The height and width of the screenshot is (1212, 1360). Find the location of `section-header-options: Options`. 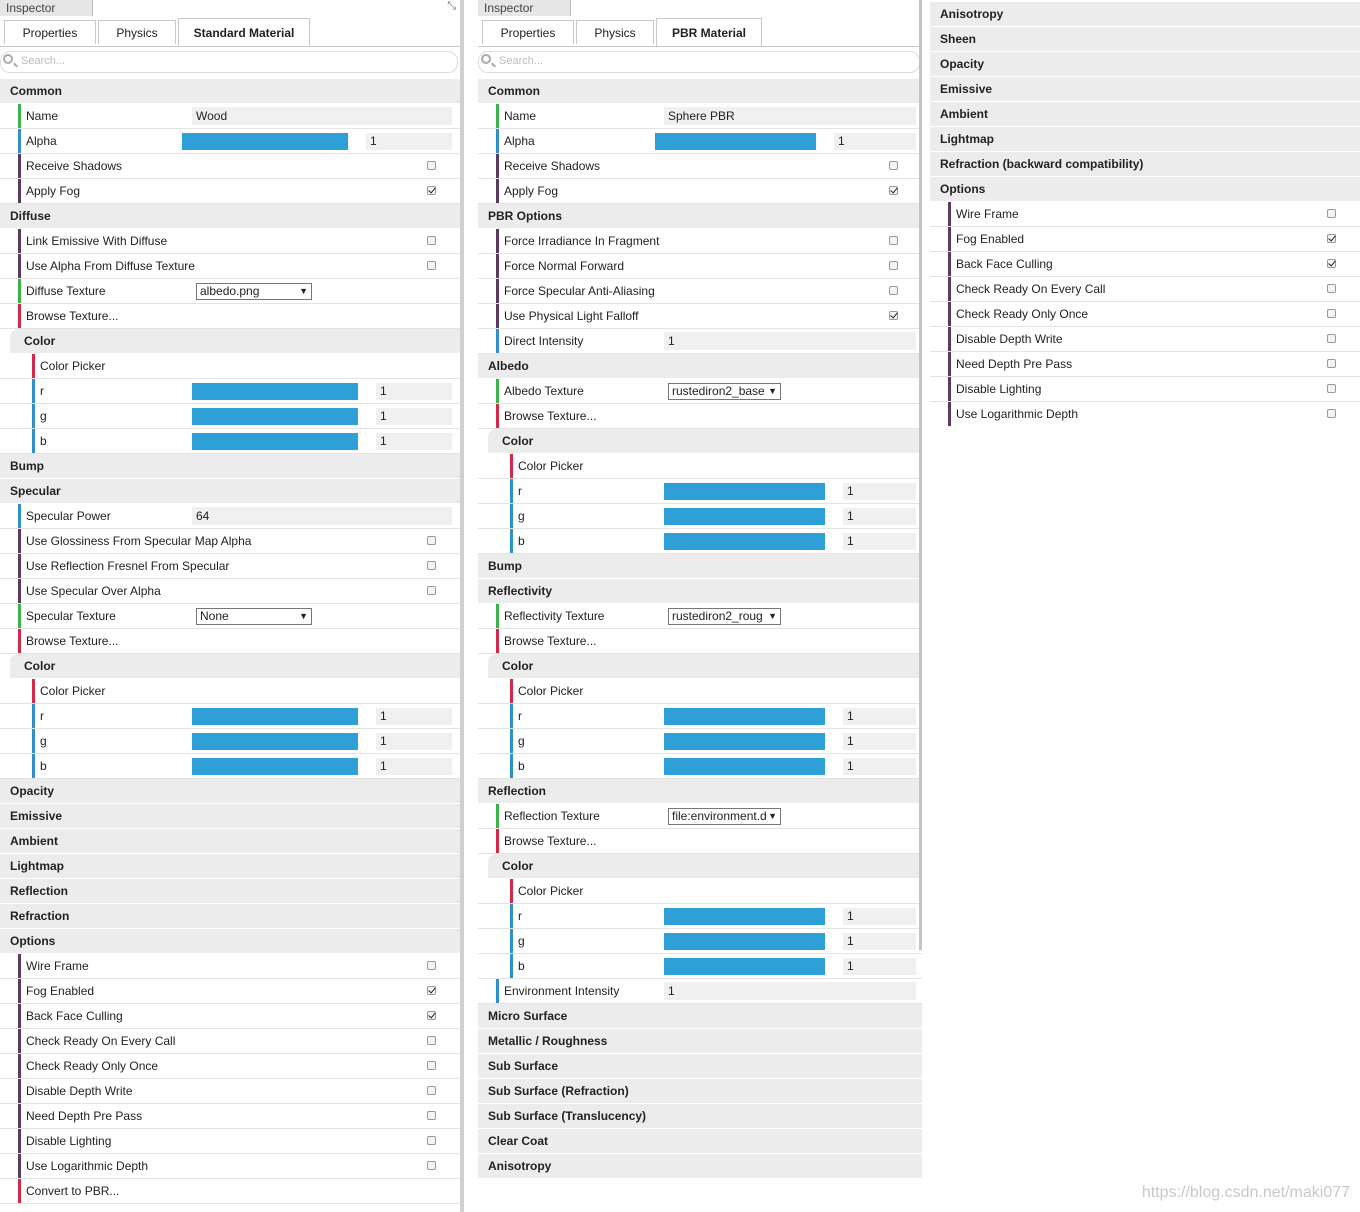

section-header-options: Options is located at coordinates (1145, 189).